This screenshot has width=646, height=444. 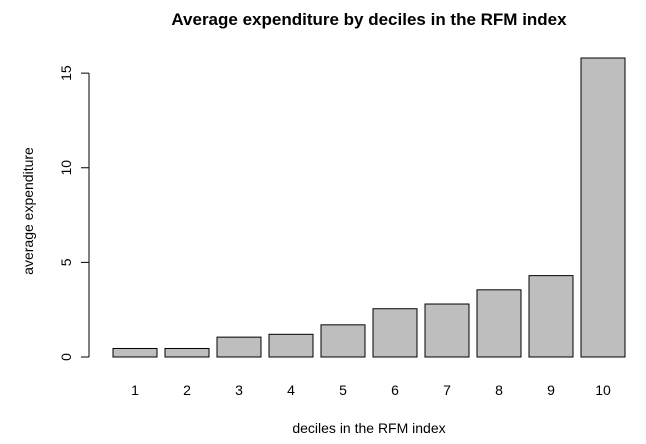 What do you see at coordinates (291, 390) in the screenshot?
I see `x-tick-label: 4` at bounding box center [291, 390].